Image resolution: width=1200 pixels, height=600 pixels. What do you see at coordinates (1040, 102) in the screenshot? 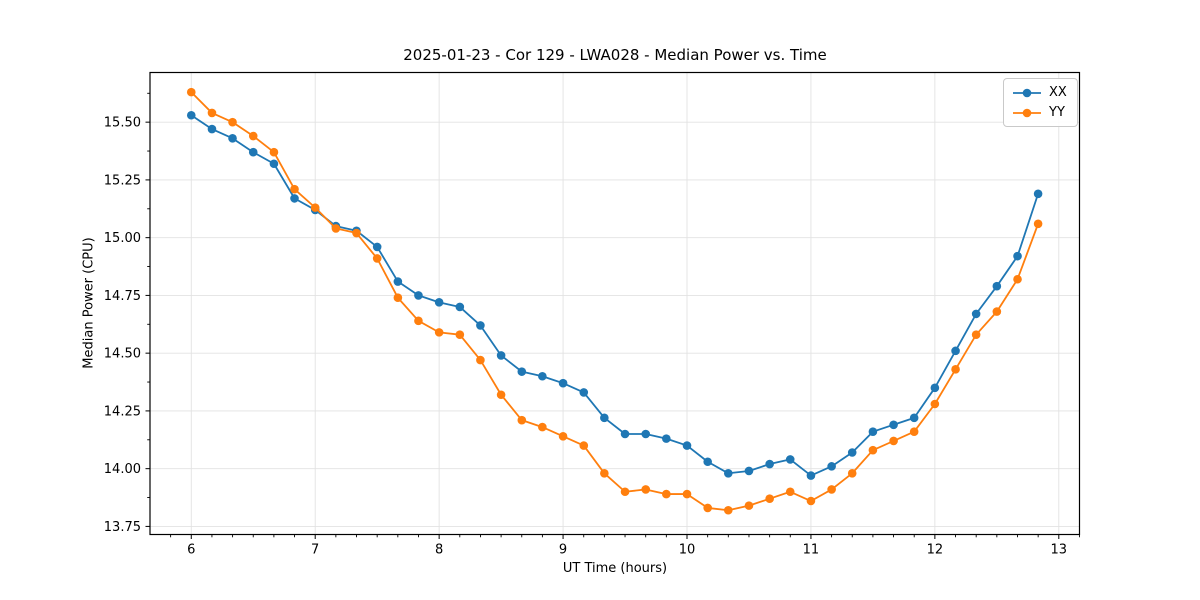
I see `legend: XX YY` at bounding box center [1040, 102].